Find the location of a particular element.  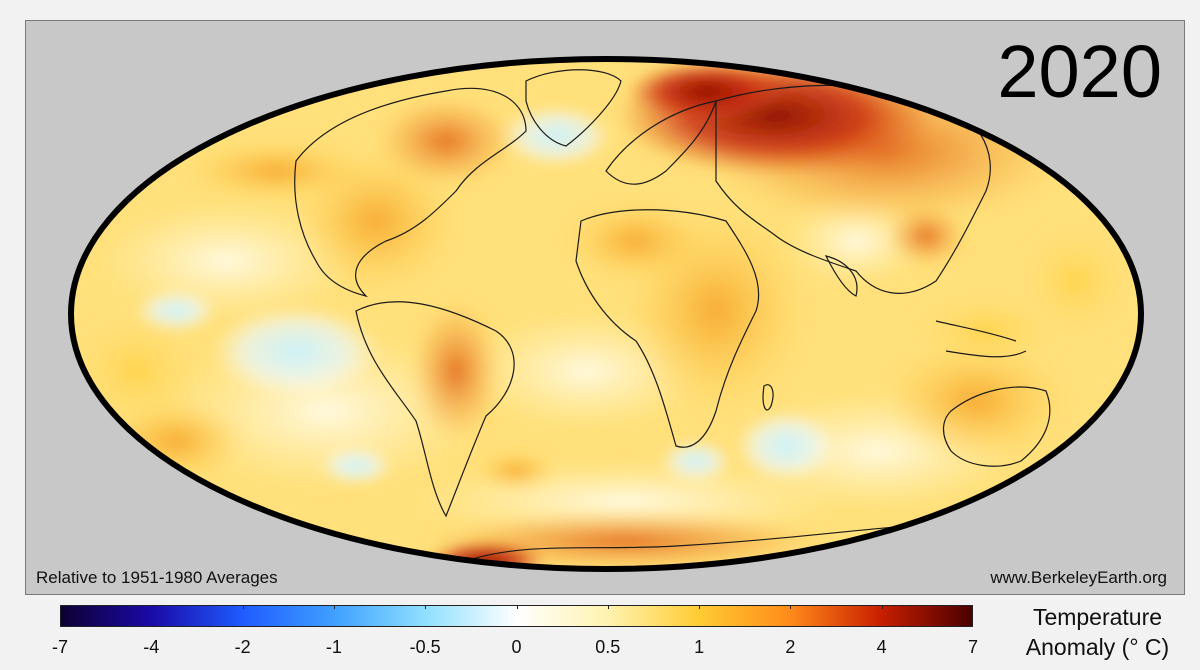

colorbar-tick-label: 2 is located at coordinates (790, 647).